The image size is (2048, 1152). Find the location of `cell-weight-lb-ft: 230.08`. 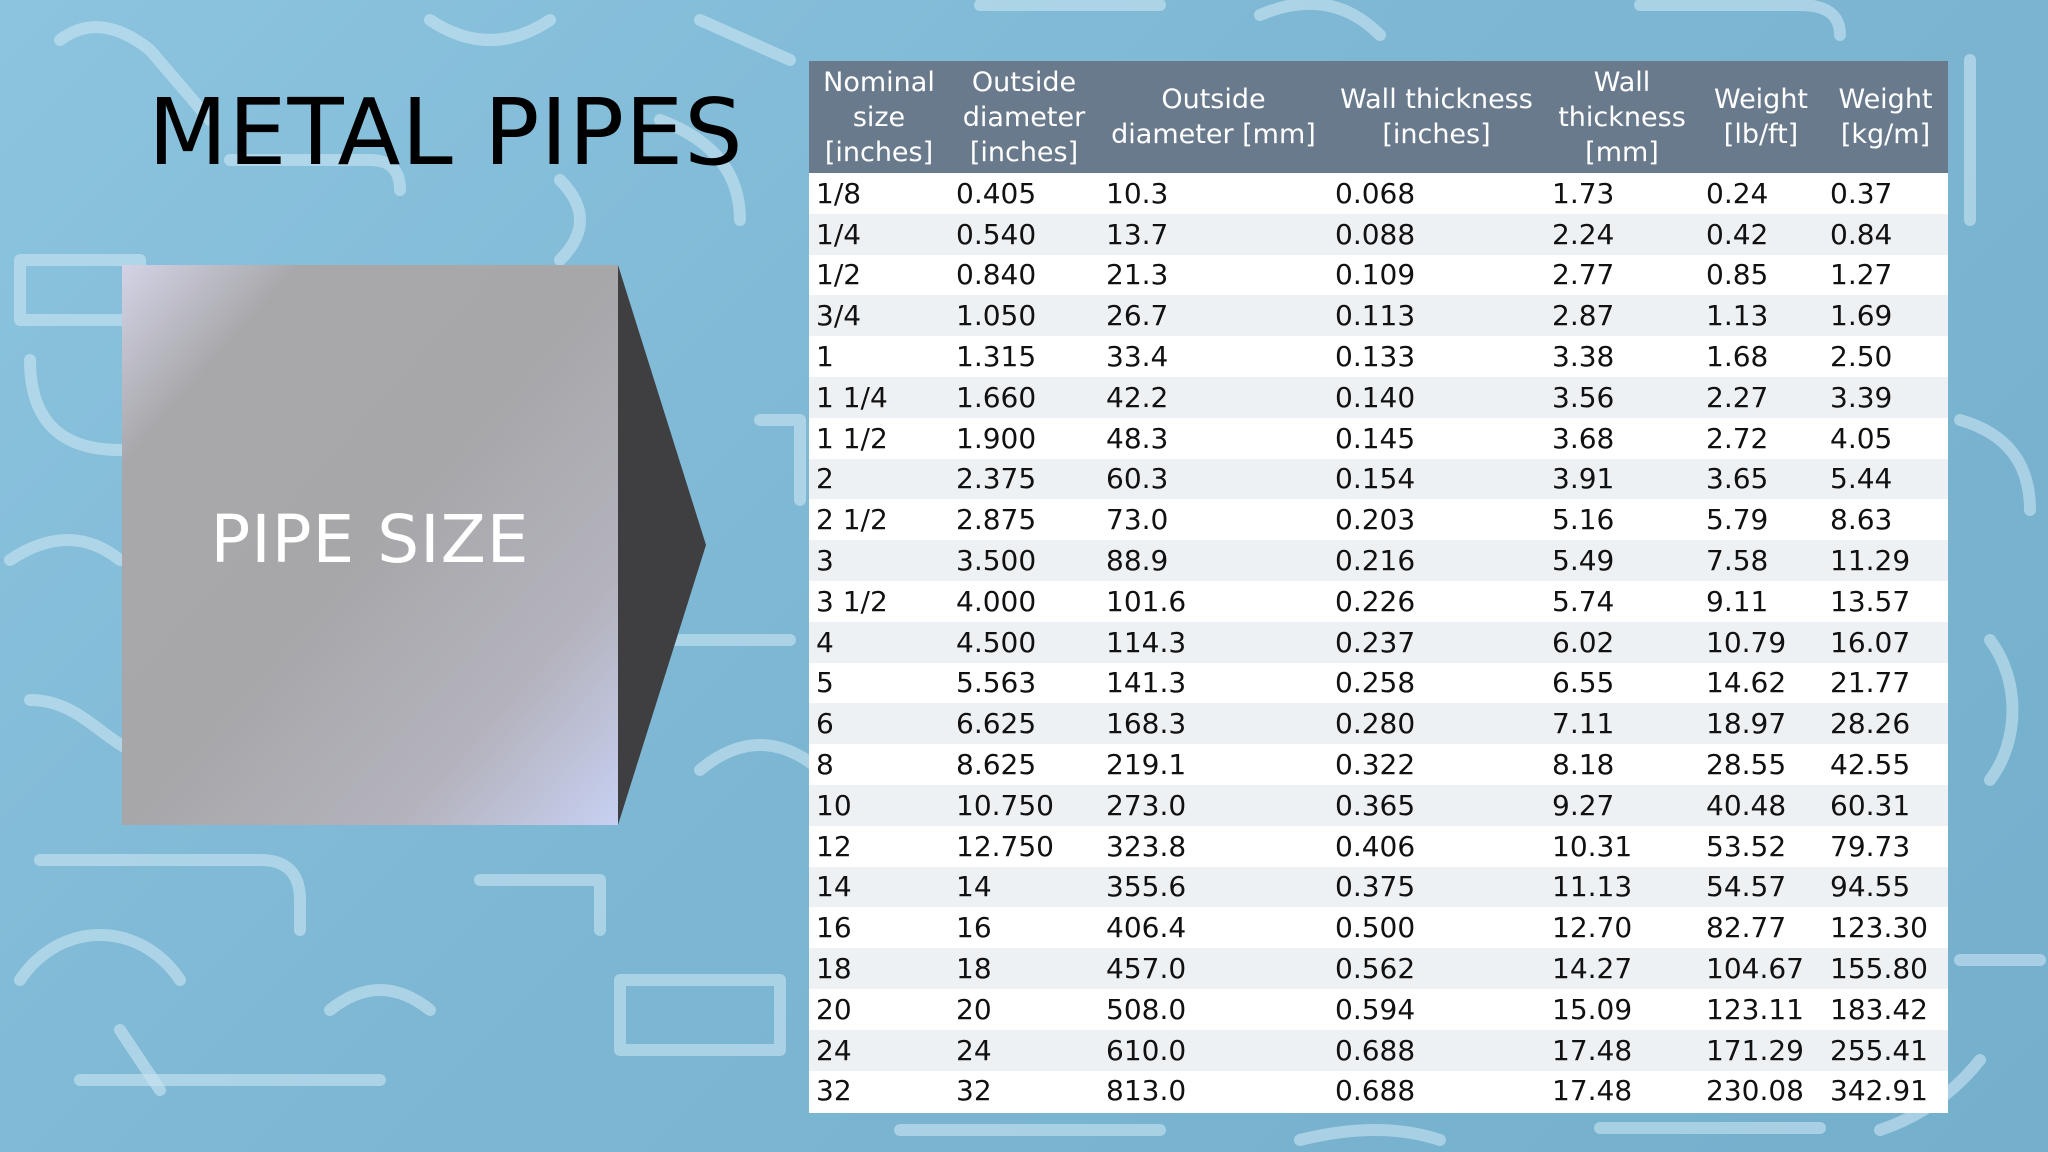

cell-weight-lb-ft: 230.08 is located at coordinates (1761, 1091).